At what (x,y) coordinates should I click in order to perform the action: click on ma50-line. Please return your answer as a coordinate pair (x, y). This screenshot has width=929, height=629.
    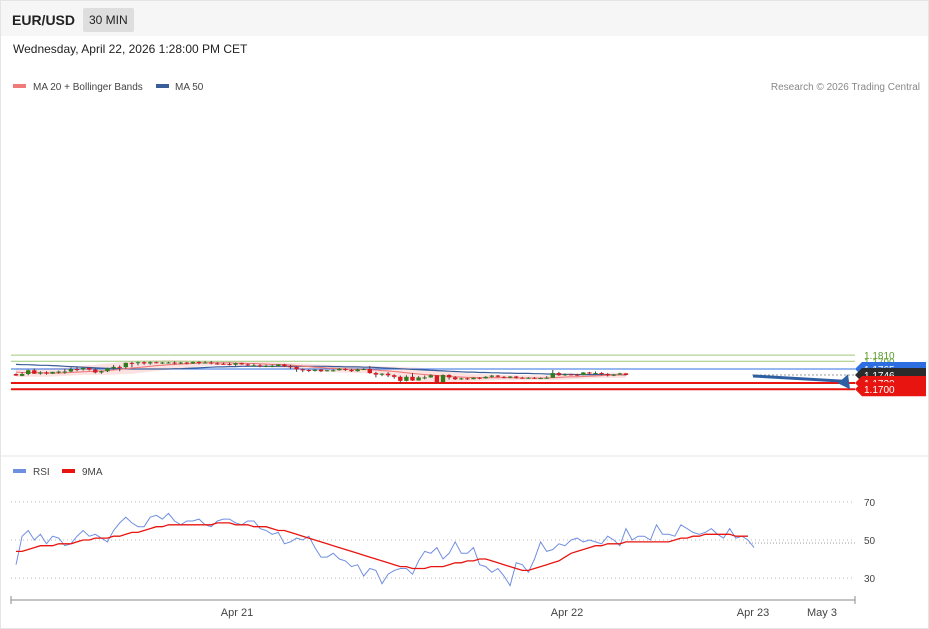
    Looking at the image, I should click on (320, 369).